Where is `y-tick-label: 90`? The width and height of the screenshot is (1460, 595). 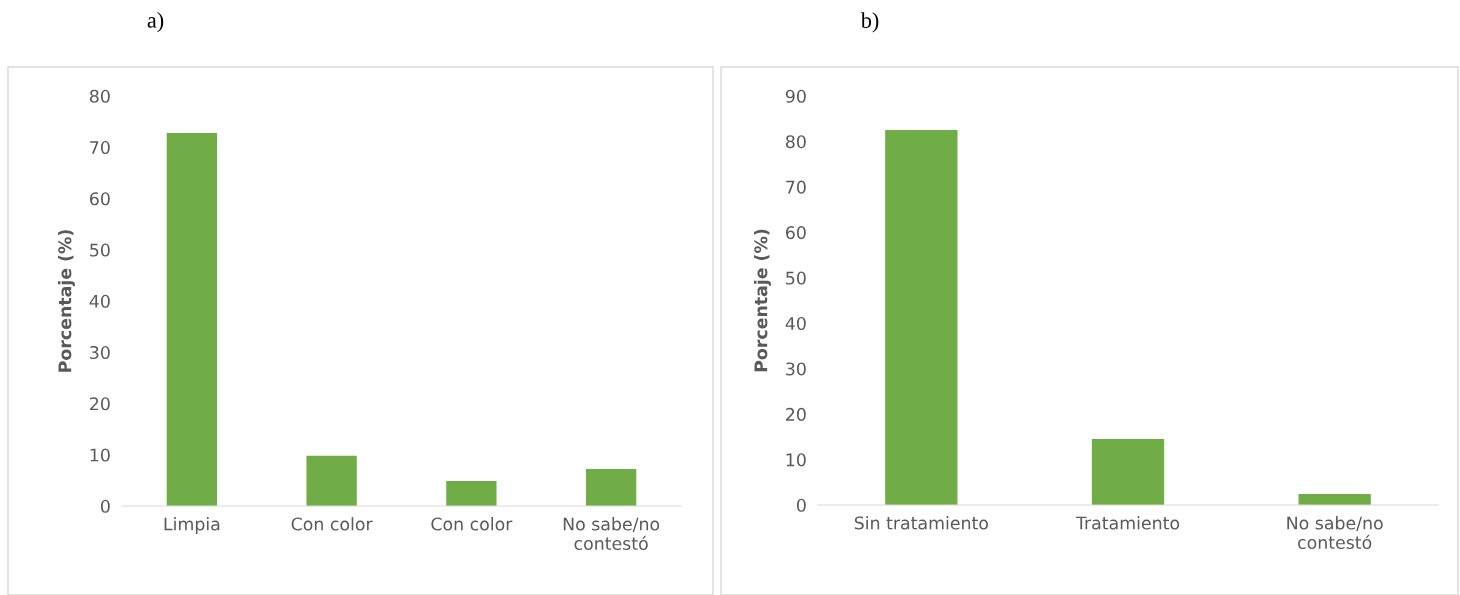
y-tick-label: 90 is located at coordinates (795, 96).